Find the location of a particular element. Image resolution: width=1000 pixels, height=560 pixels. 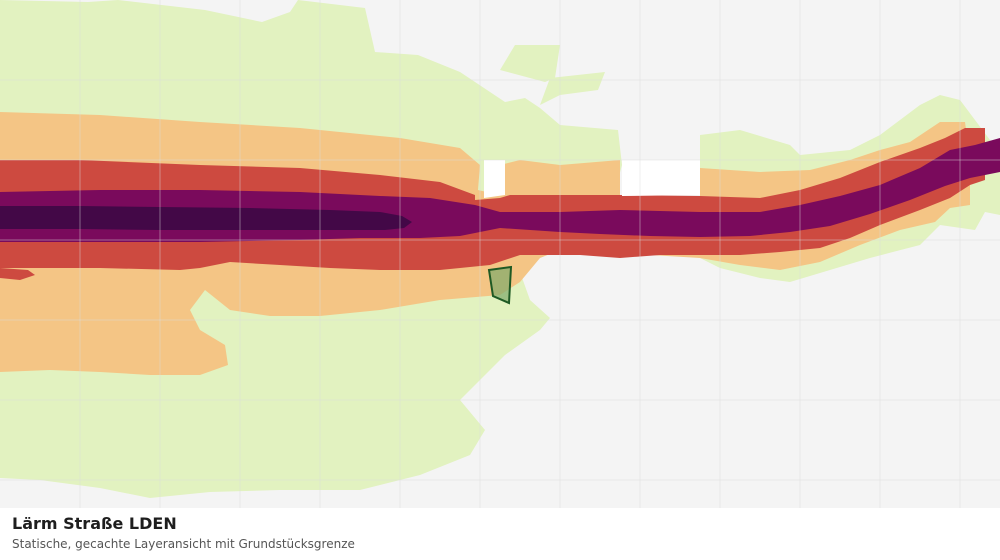

map-title: Lärm Straße LDEN is located at coordinates (94, 523).